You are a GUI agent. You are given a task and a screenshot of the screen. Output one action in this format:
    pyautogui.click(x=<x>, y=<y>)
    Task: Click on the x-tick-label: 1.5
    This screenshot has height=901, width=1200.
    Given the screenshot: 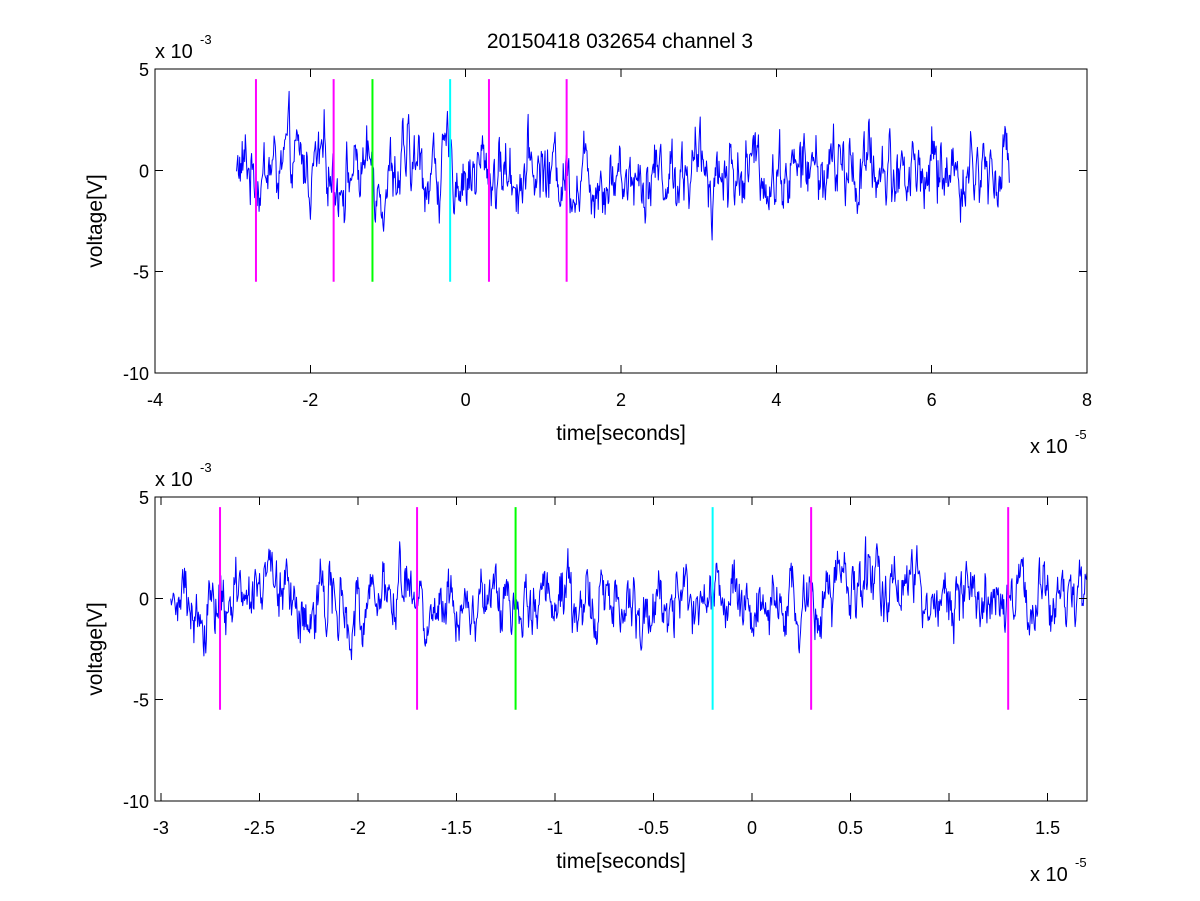 What is the action you would take?
    pyautogui.click(x=1047, y=828)
    